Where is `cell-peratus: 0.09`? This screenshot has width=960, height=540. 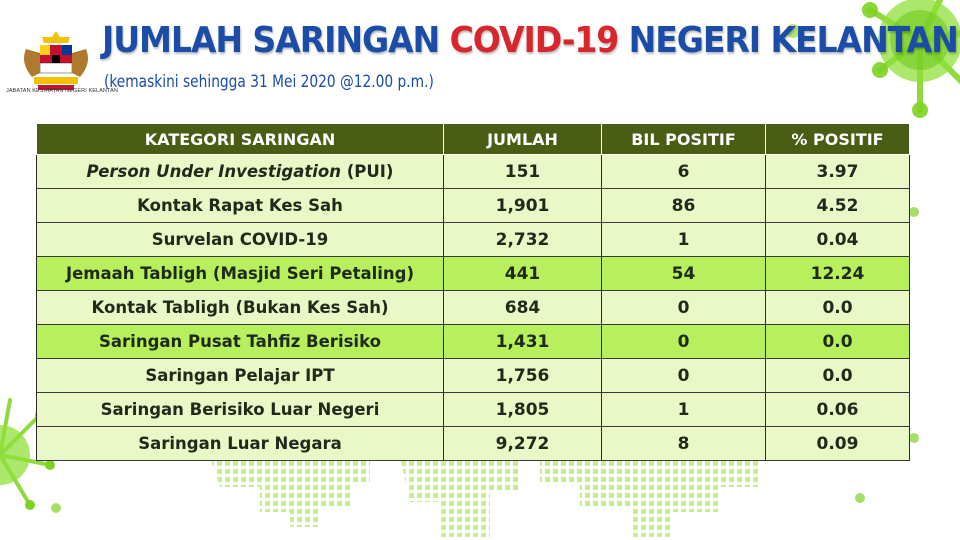
cell-peratus: 0.09 is located at coordinates (837, 443).